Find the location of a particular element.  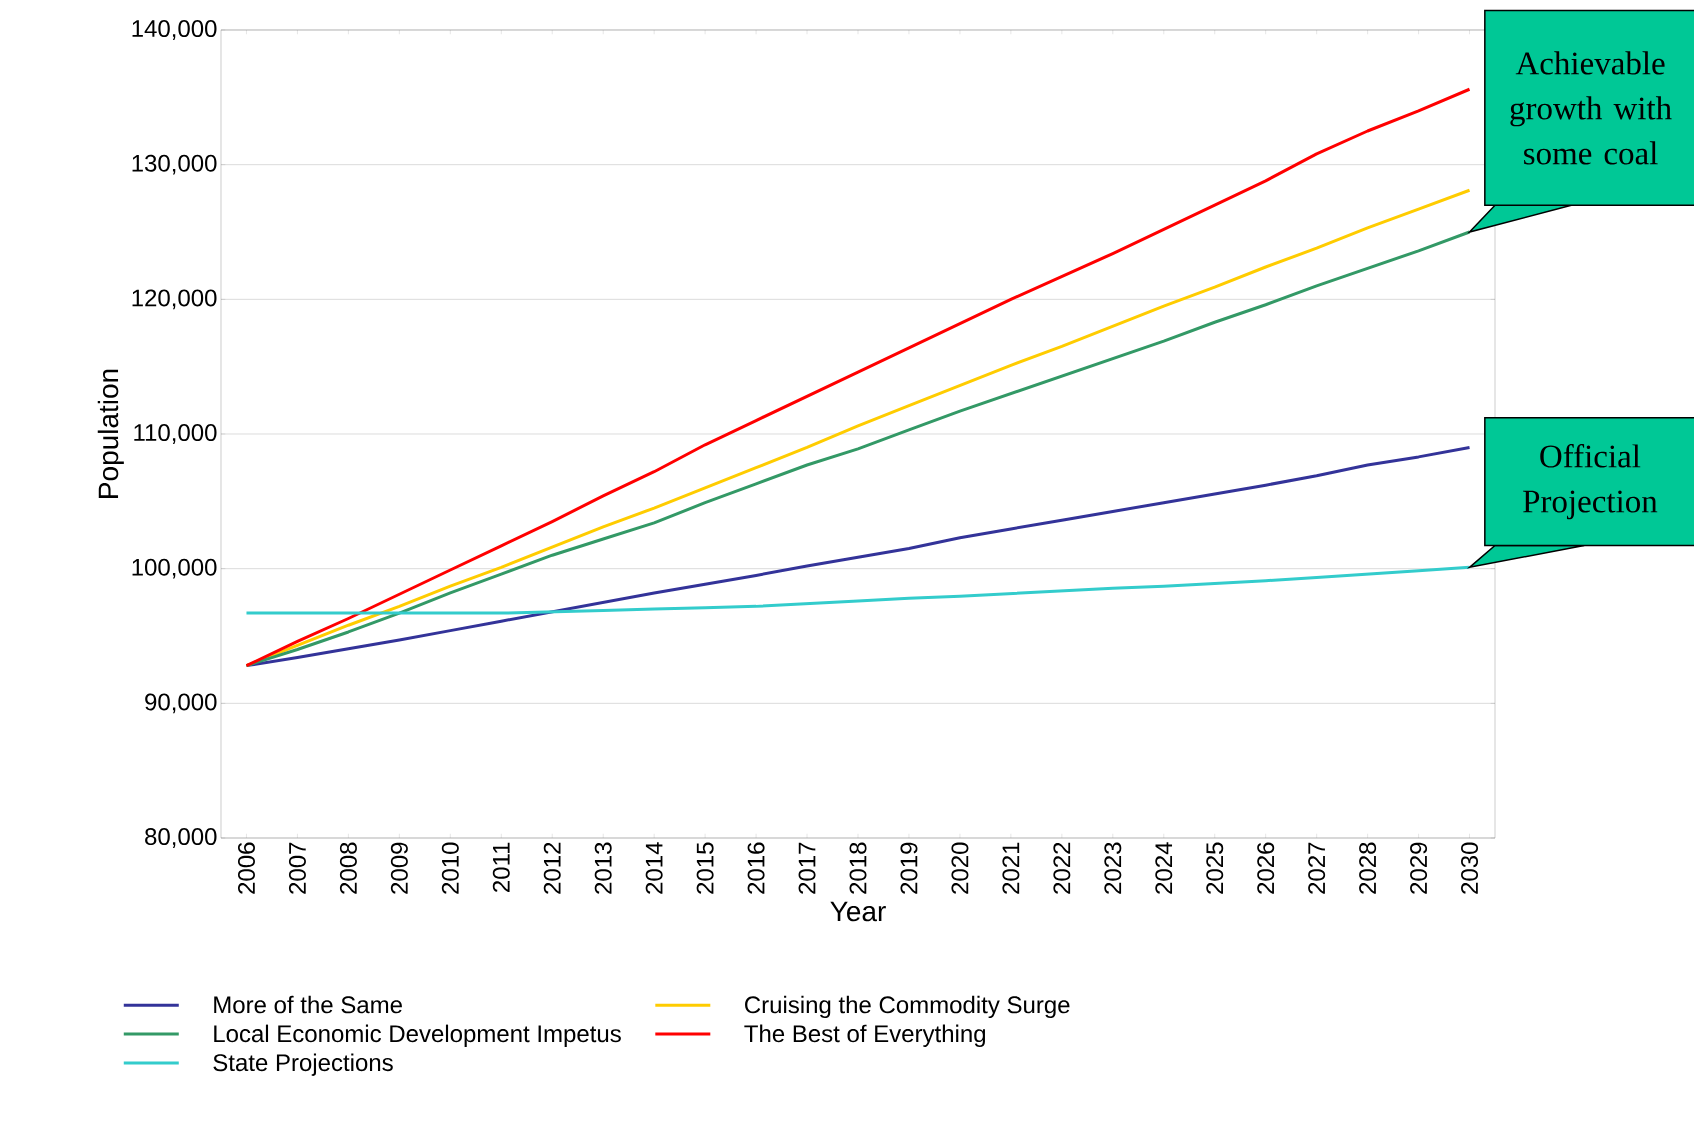

x-tick-label: 2008 is located at coordinates (348, 868).